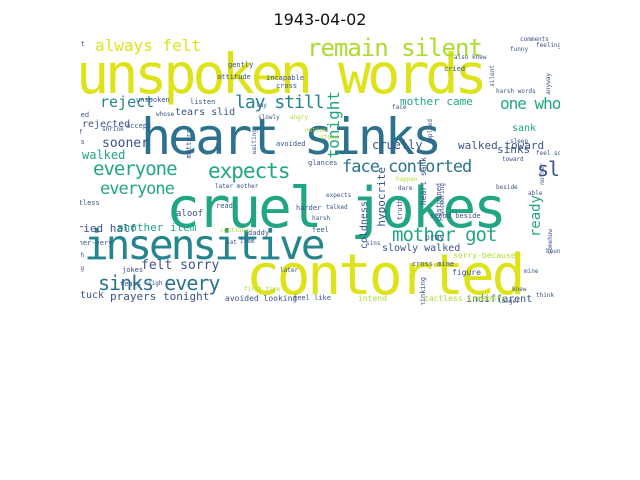 The image size is (640, 480). I want to click on cloud-word: angry, so click(299, 117).